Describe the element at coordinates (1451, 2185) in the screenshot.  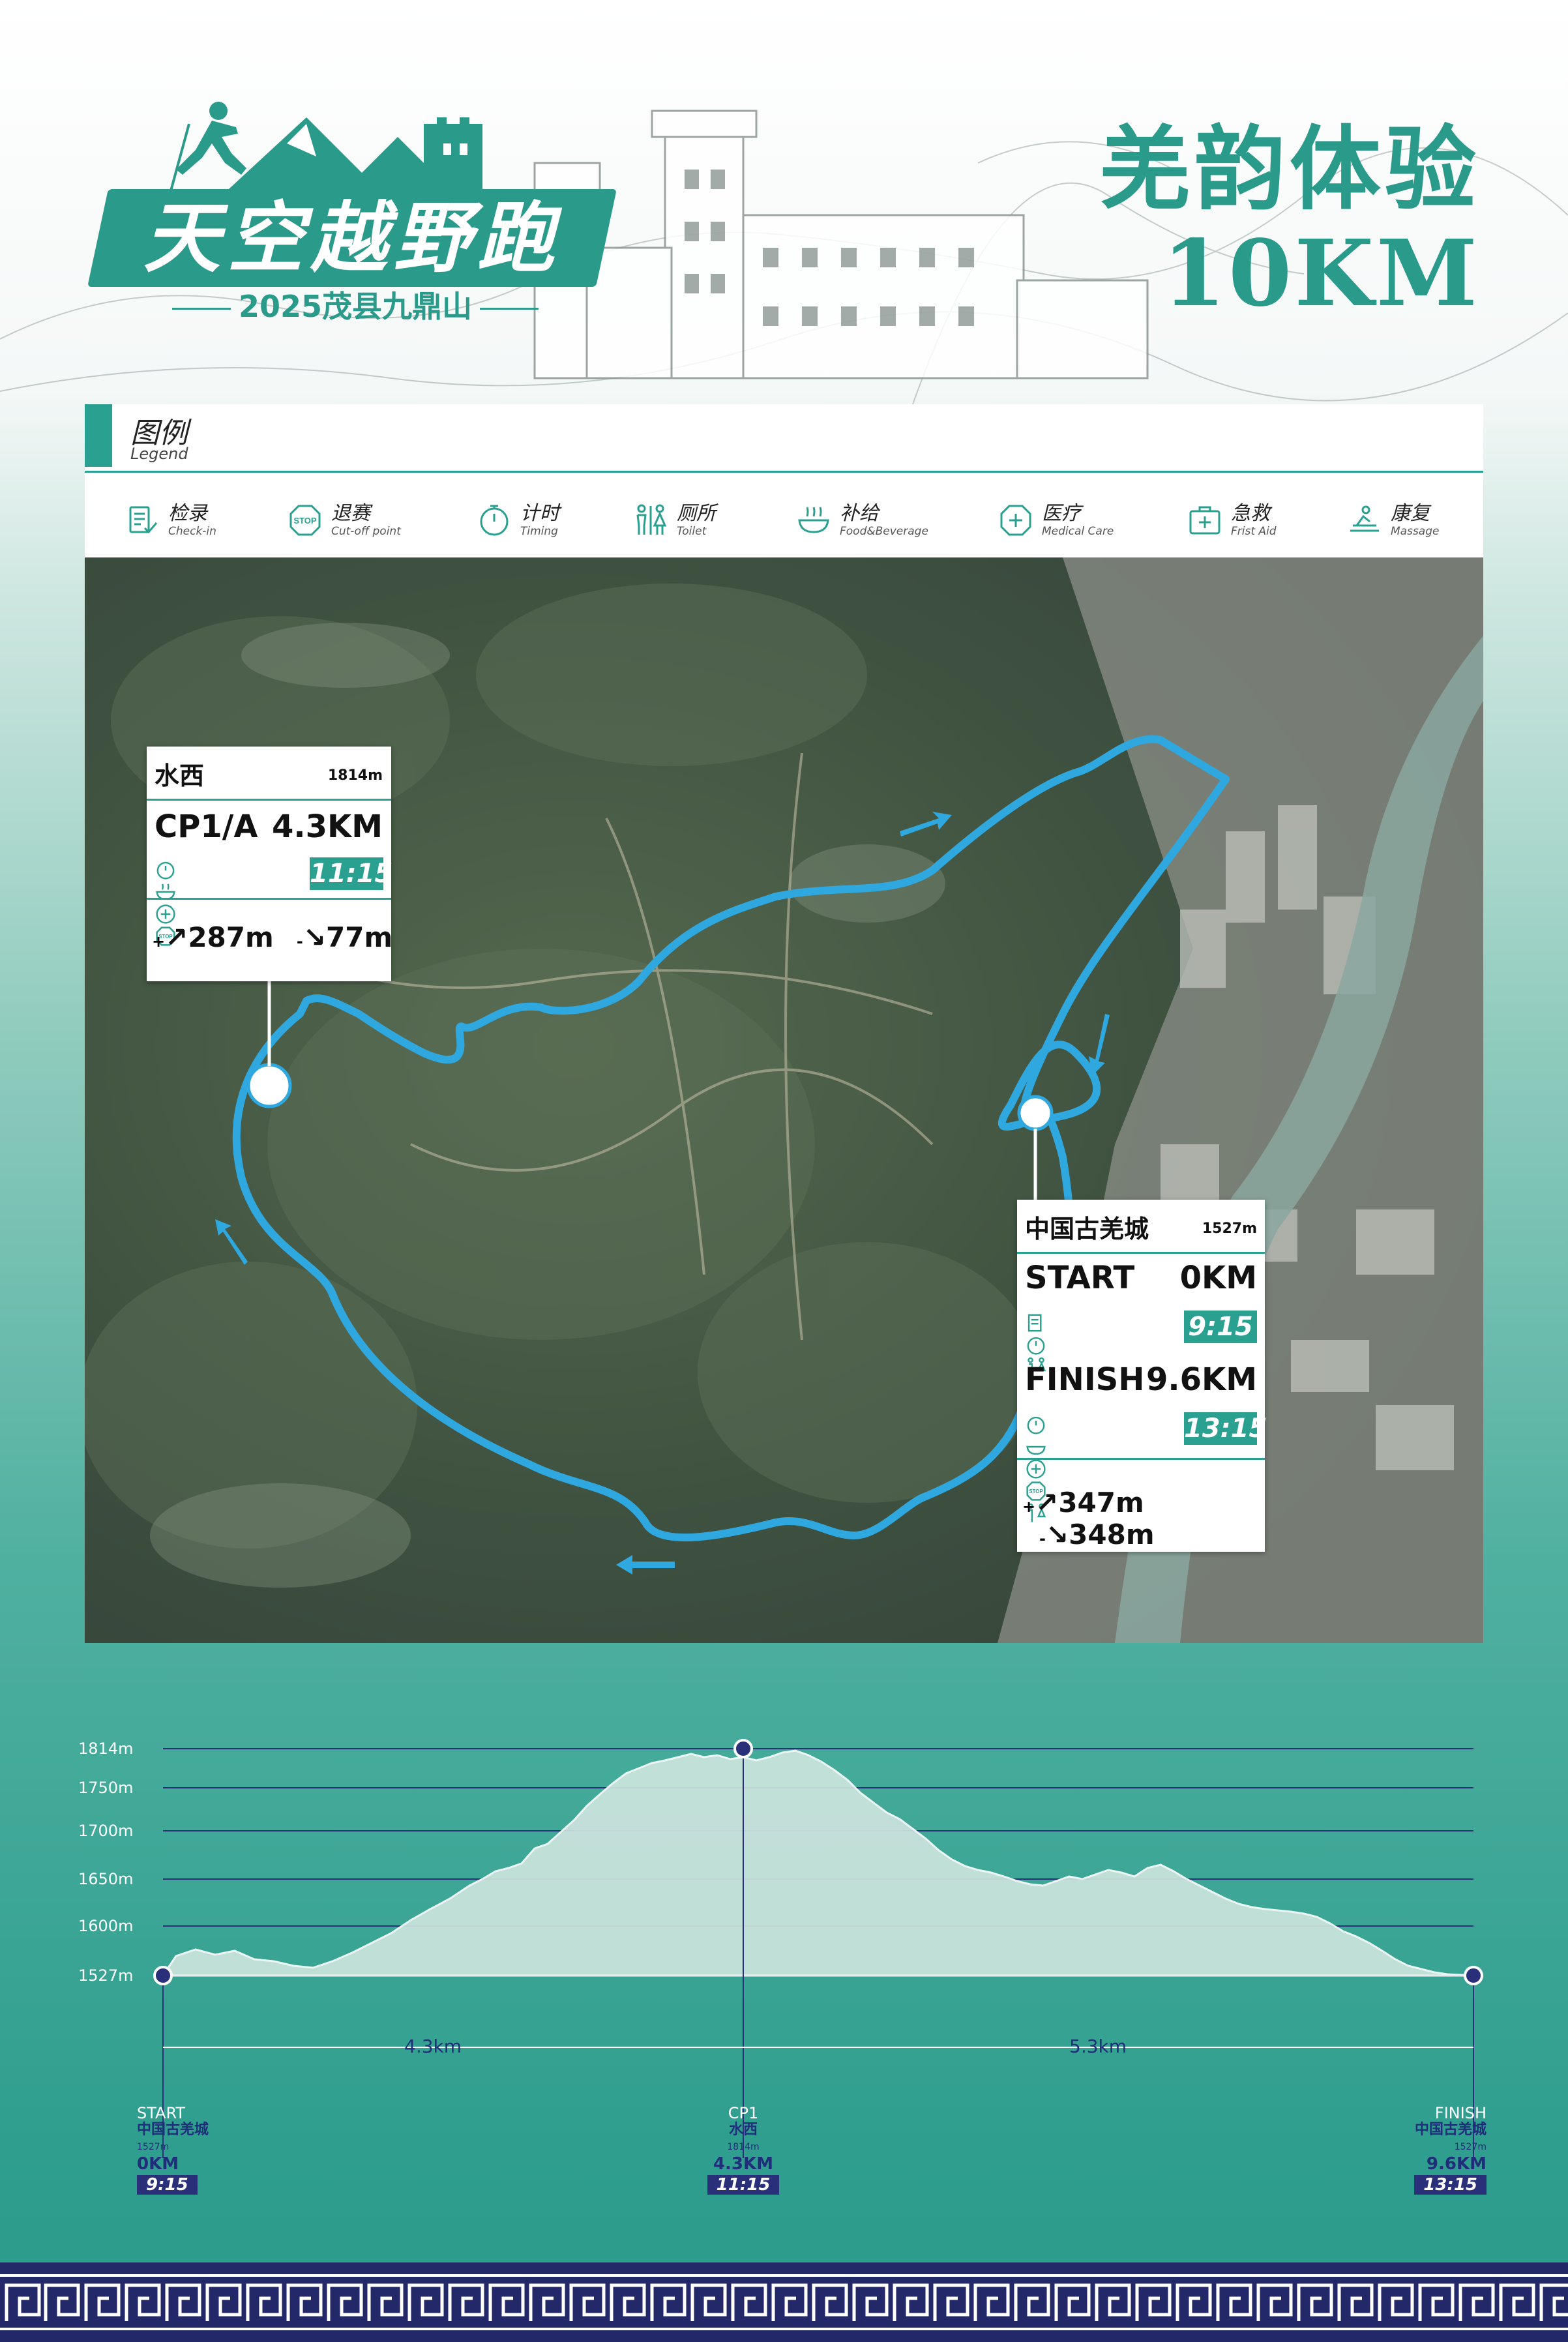
I see `point-time: 13:15` at that location.